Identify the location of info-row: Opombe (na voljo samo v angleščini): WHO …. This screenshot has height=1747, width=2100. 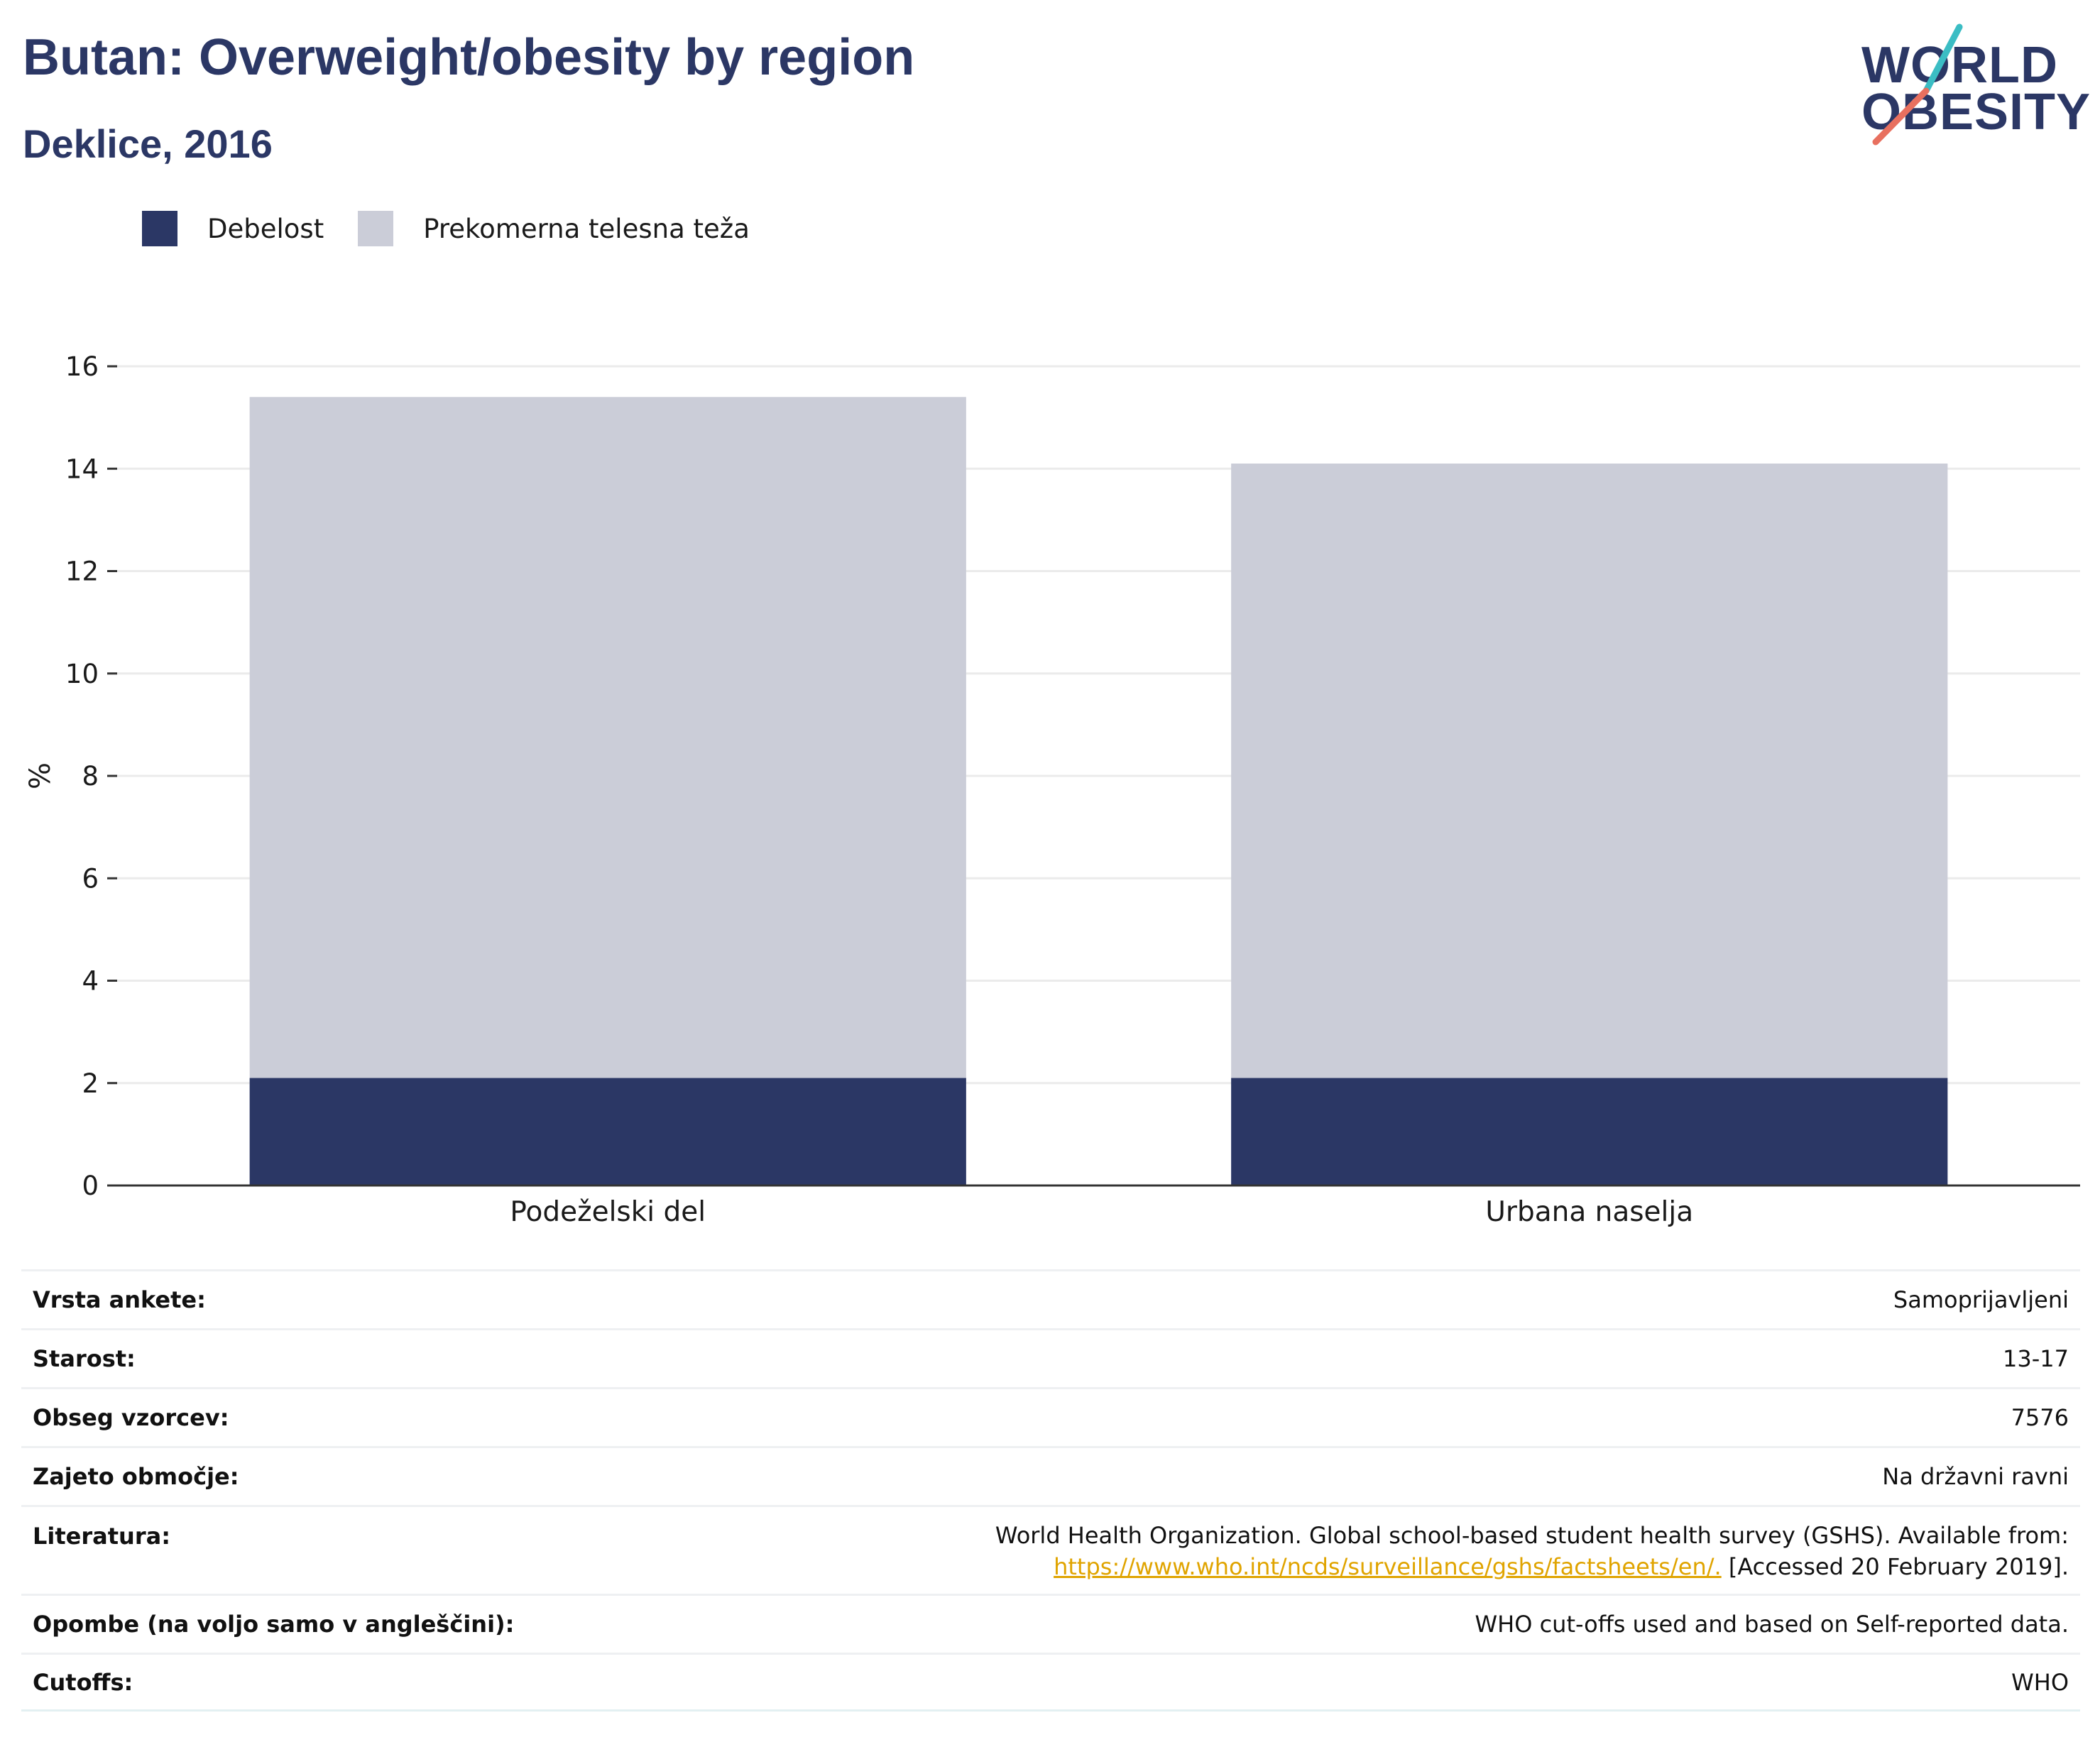
(1050, 1623).